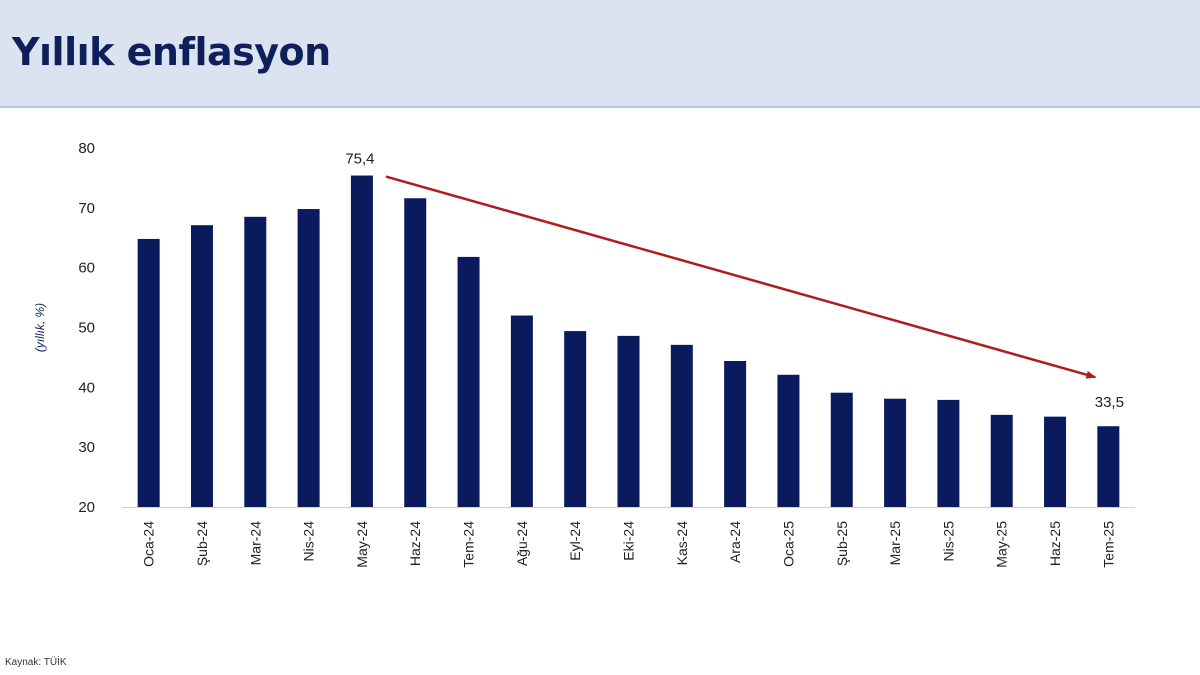  I want to click on y-tick-label: 30, so click(86, 447).